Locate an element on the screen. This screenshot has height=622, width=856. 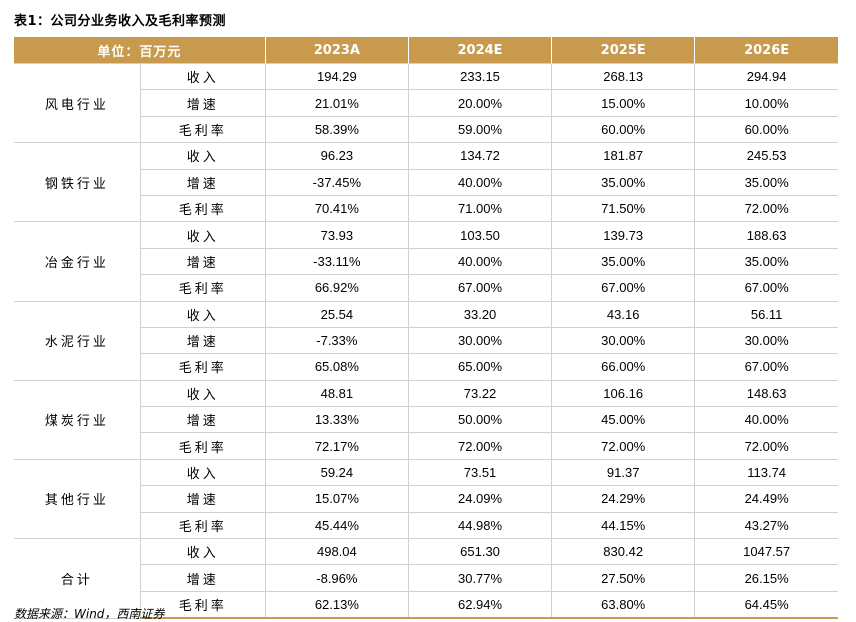
table-row: 增速 15.07% 24.09% 24.29% 24.49% is located at coordinates (426, 499).